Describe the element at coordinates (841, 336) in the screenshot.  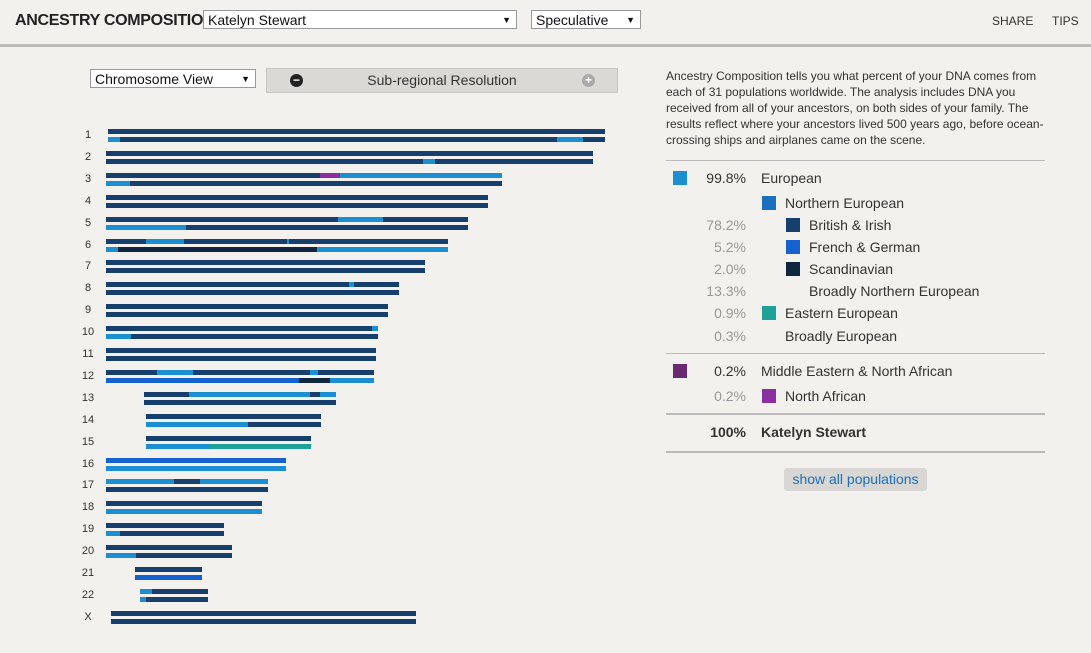
I see `population-name: Broadly European` at that location.